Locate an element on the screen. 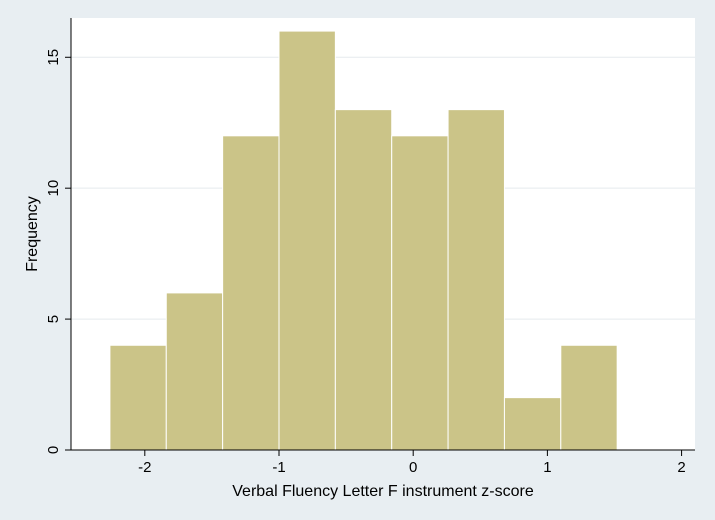 The height and width of the screenshot is (520, 715). x-tick-label: 0 is located at coordinates (413, 467).